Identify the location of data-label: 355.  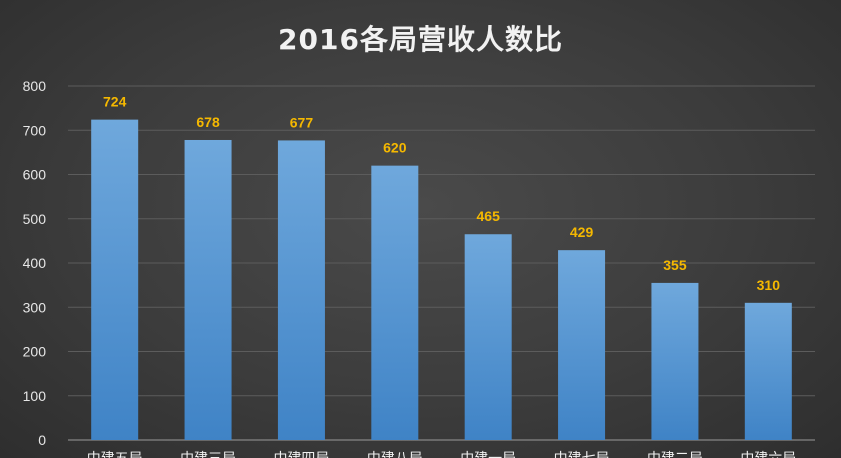
(675, 265).